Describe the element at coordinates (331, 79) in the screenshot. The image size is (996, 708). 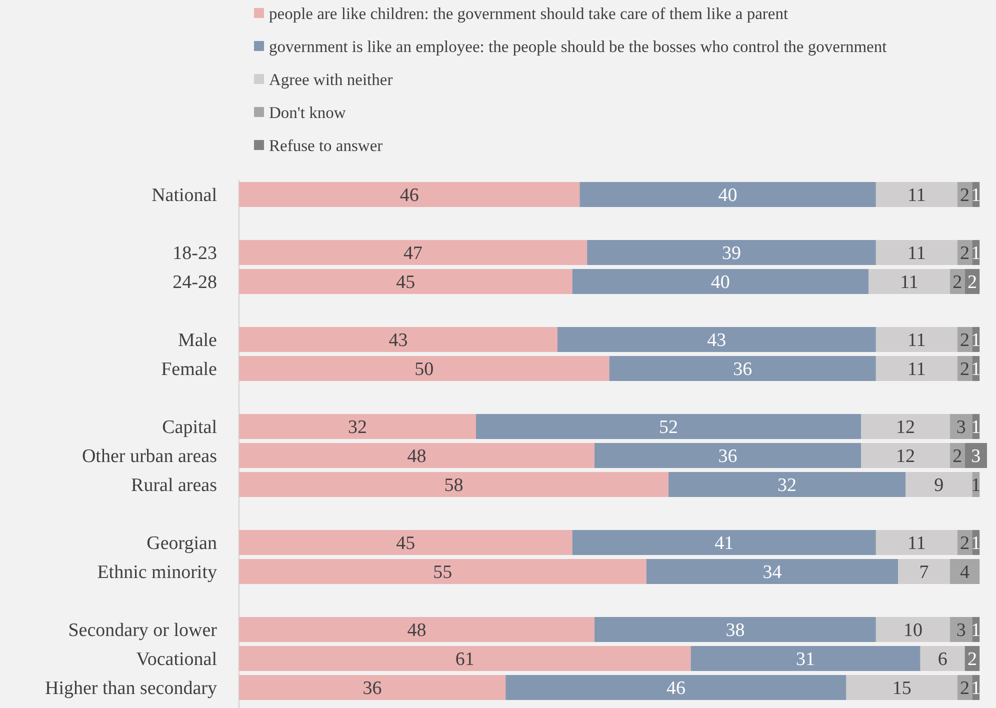
I see `legend-label: Agree with neither` at that location.